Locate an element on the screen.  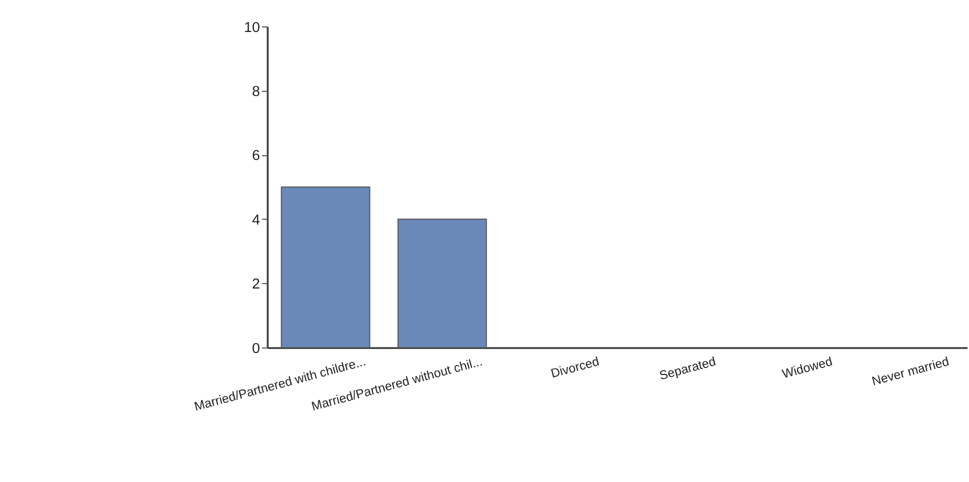
x-tick-label: Never married is located at coordinates (910, 371).